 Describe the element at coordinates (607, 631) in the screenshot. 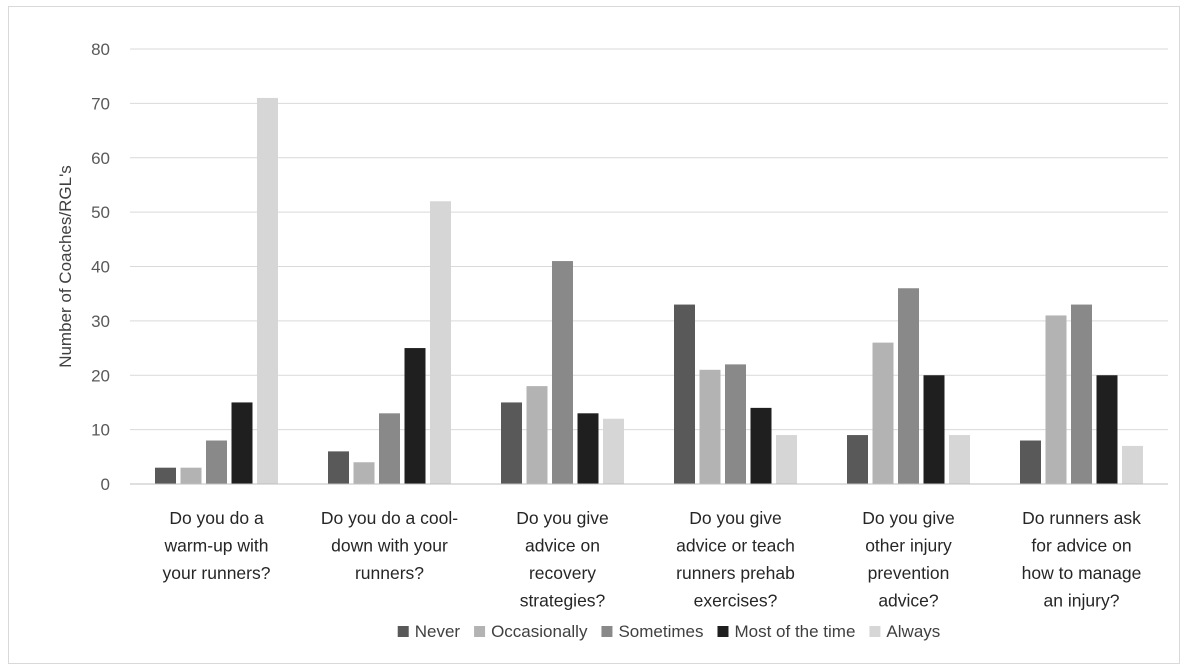

I see `legend-swatch-sometimes` at that location.